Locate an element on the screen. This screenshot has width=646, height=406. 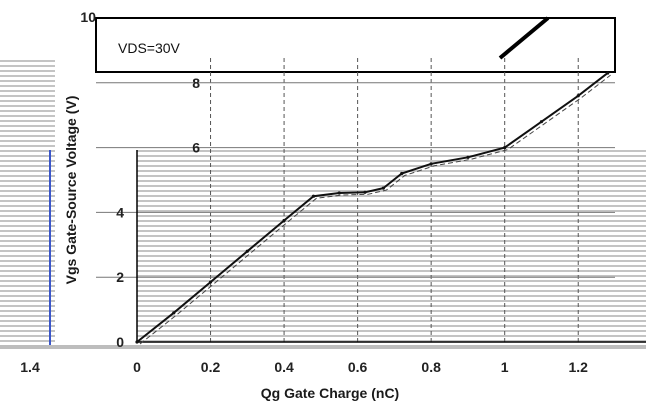
x-tick-label: 0.2 is located at coordinates (211, 367).